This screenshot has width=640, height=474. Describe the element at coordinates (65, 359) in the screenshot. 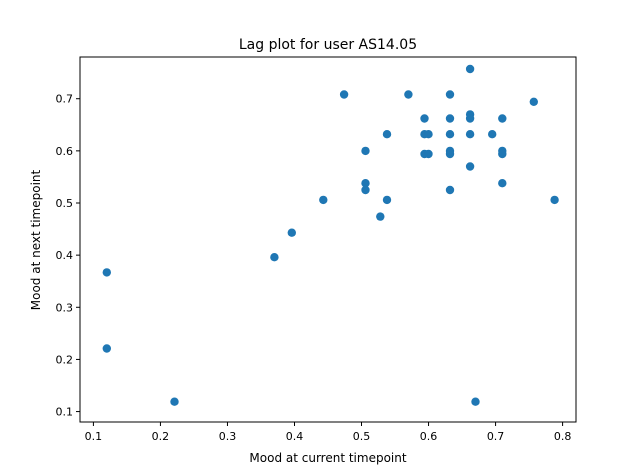

I see `y-tick-label-1: 0.2` at that location.